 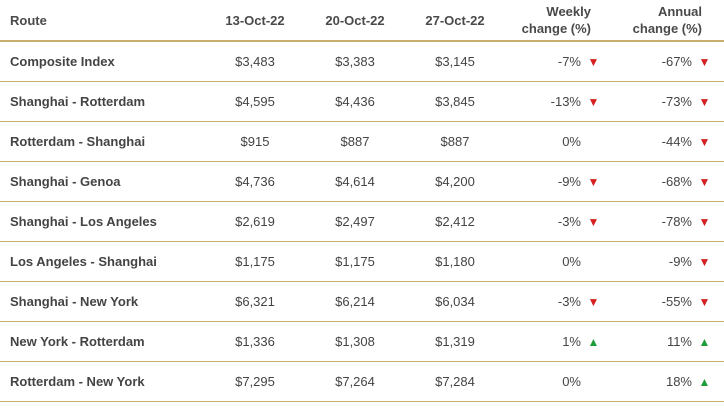 I want to click on annual-change-cell: -9% ▼, so click(x=668, y=261).